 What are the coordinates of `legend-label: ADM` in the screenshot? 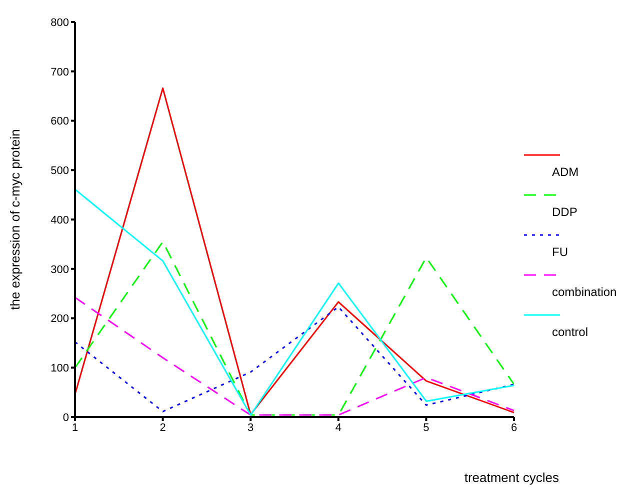 It's located at (566, 172).